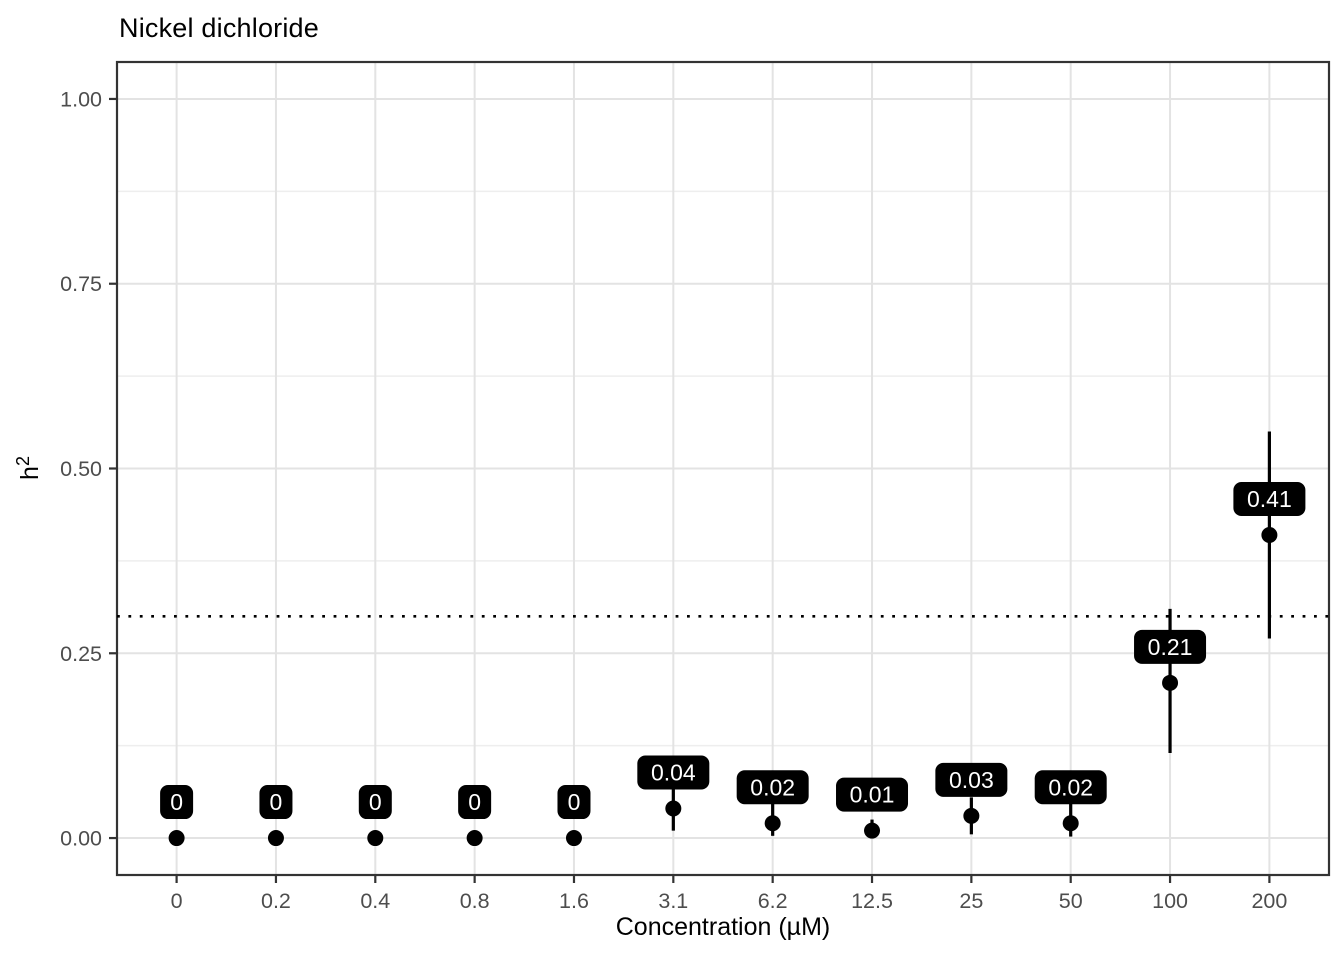  I want to click on point-label-text: 0.41, so click(1269, 499).